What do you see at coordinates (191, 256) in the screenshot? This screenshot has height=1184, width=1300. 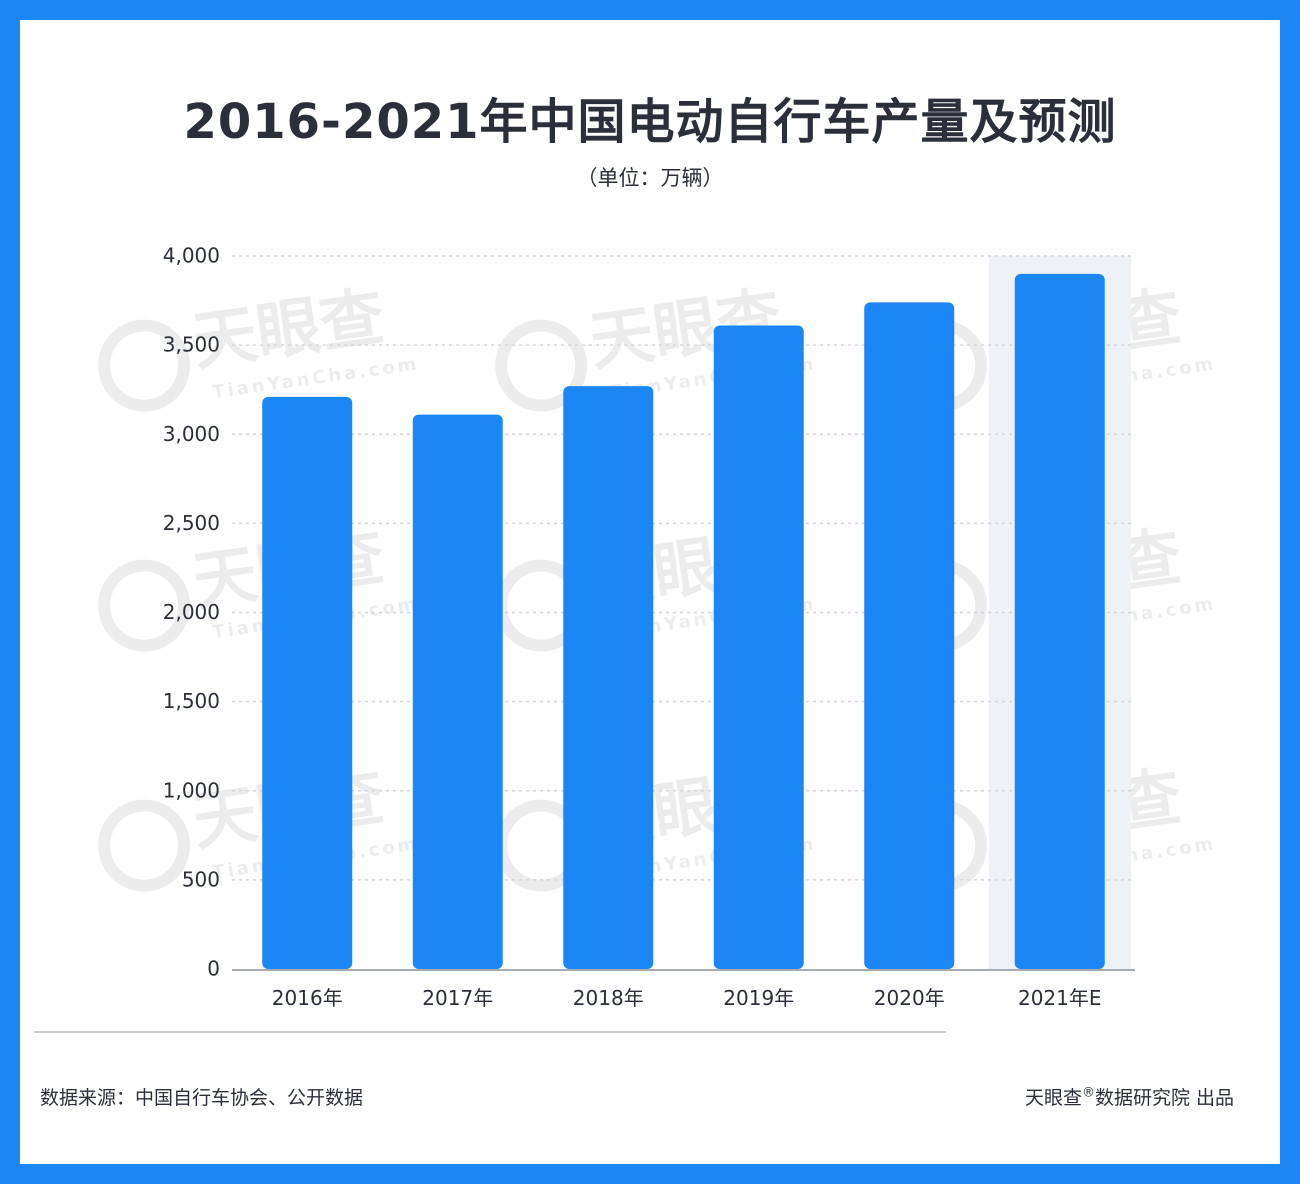 I see `y-tick-label: 4,000` at bounding box center [191, 256].